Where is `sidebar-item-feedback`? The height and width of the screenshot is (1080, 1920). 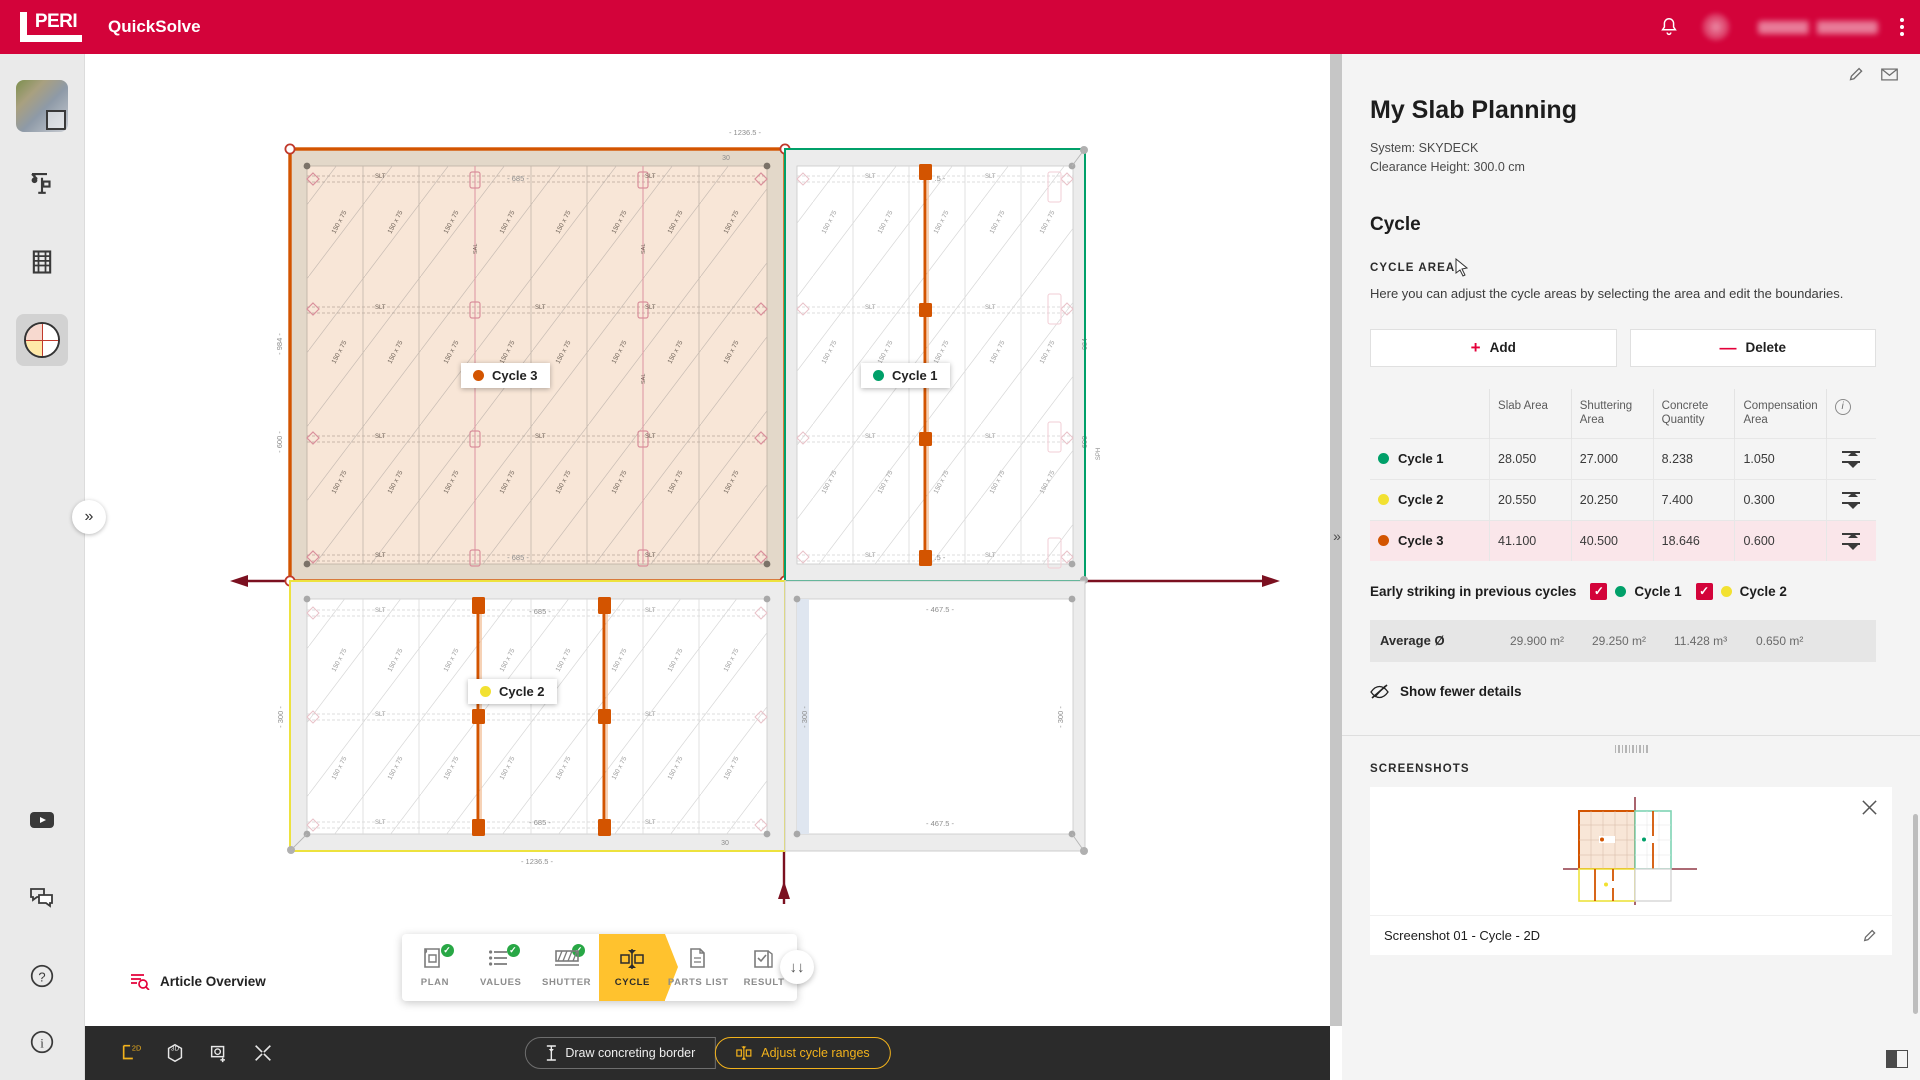
sidebar-item-feedback is located at coordinates (42, 898).